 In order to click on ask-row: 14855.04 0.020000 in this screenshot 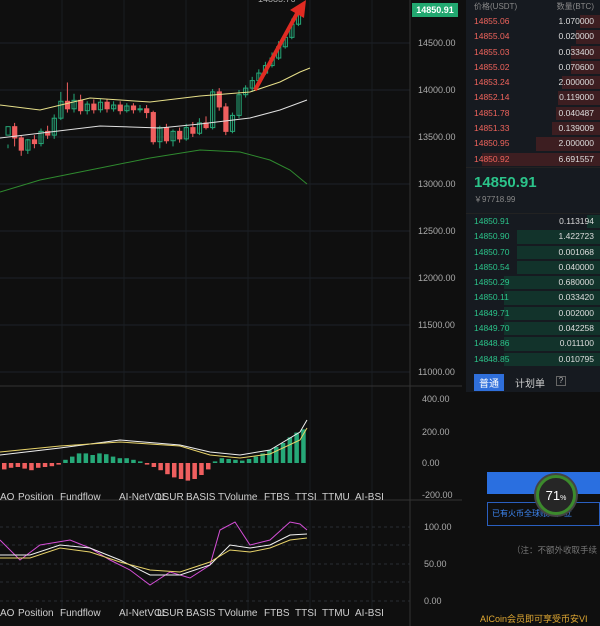, I will do `click(533, 36)`.